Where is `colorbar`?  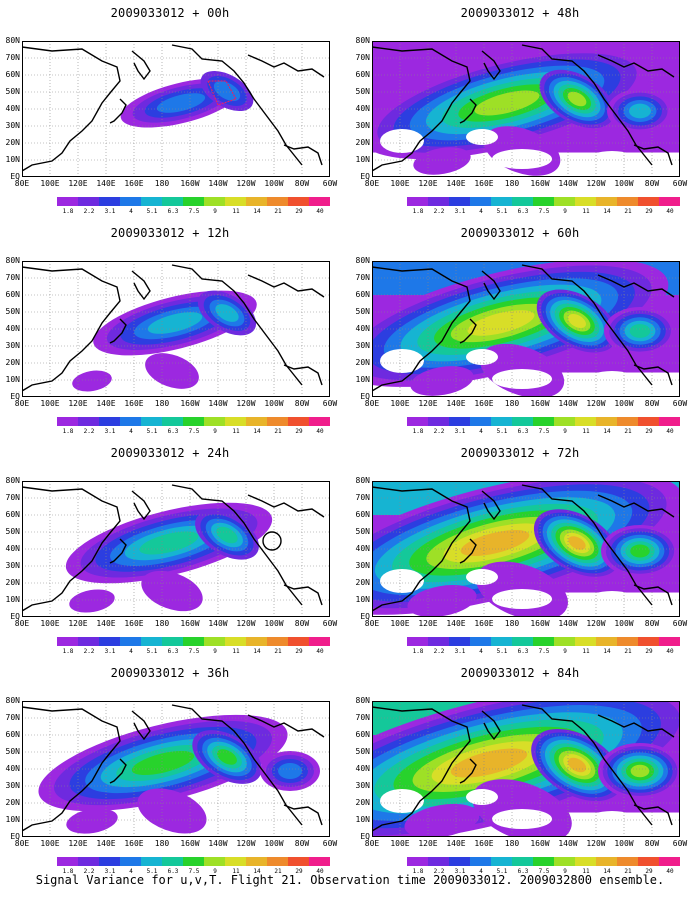
colorbar is located at coordinates (193, 421).